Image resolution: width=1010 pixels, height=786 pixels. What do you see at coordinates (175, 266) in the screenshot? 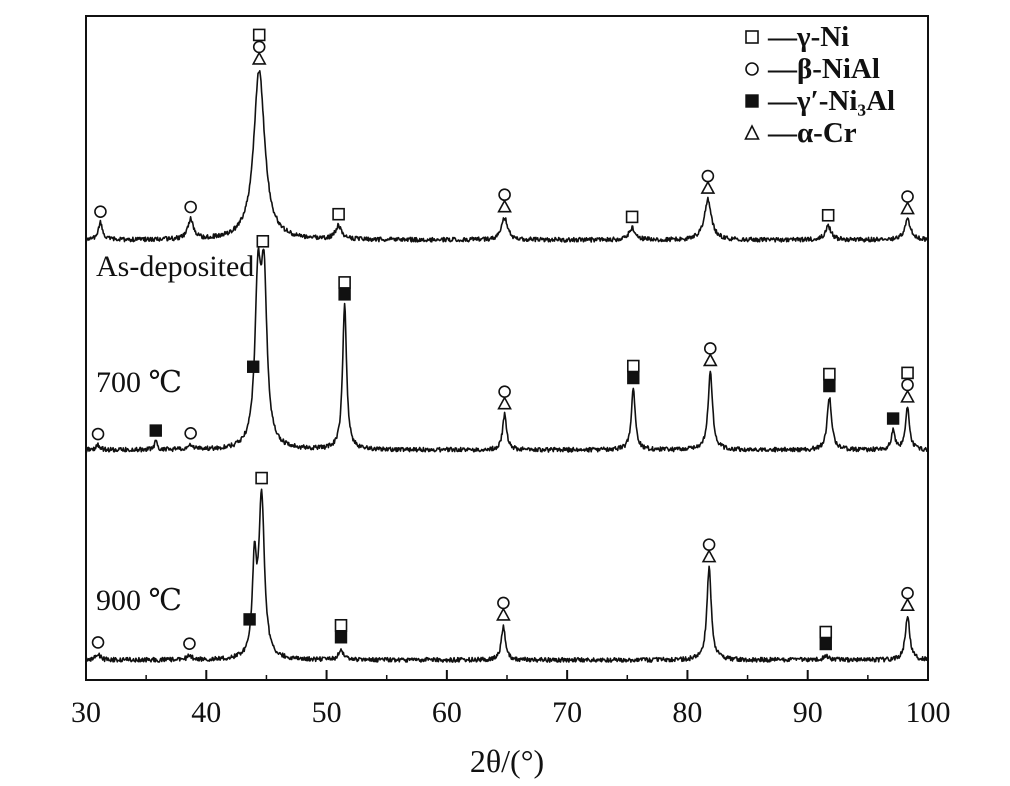
I see `series-label-1: As-deposited` at bounding box center [175, 266].